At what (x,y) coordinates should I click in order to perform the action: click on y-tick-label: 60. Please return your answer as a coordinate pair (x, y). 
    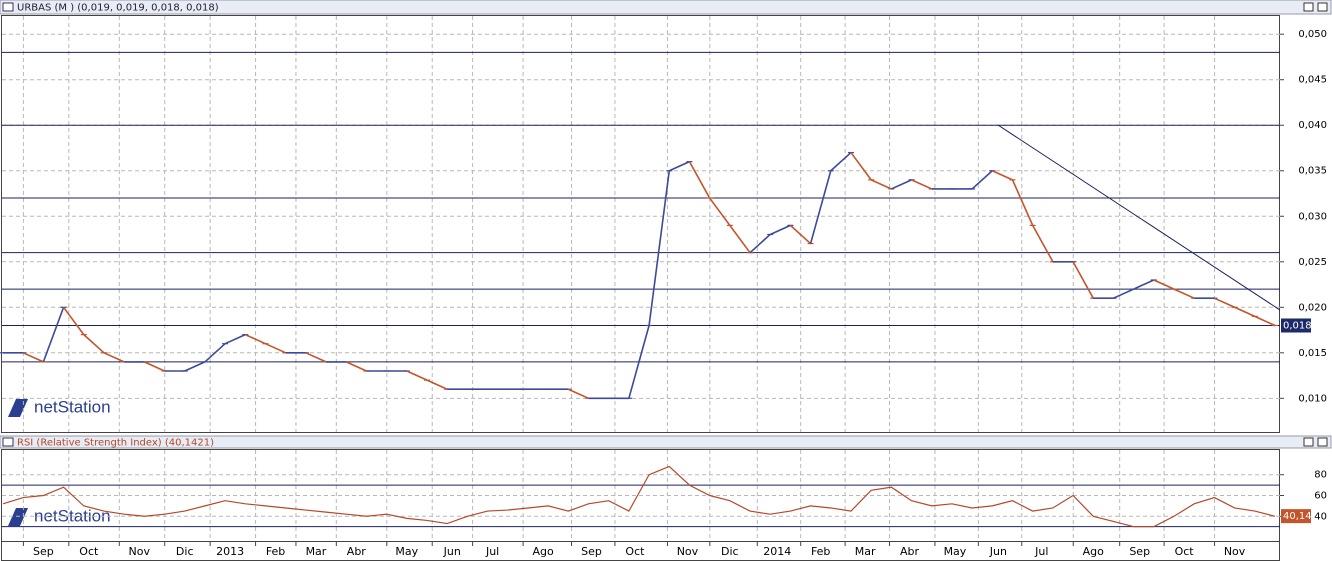
    Looking at the image, I should click on (1320, 496).